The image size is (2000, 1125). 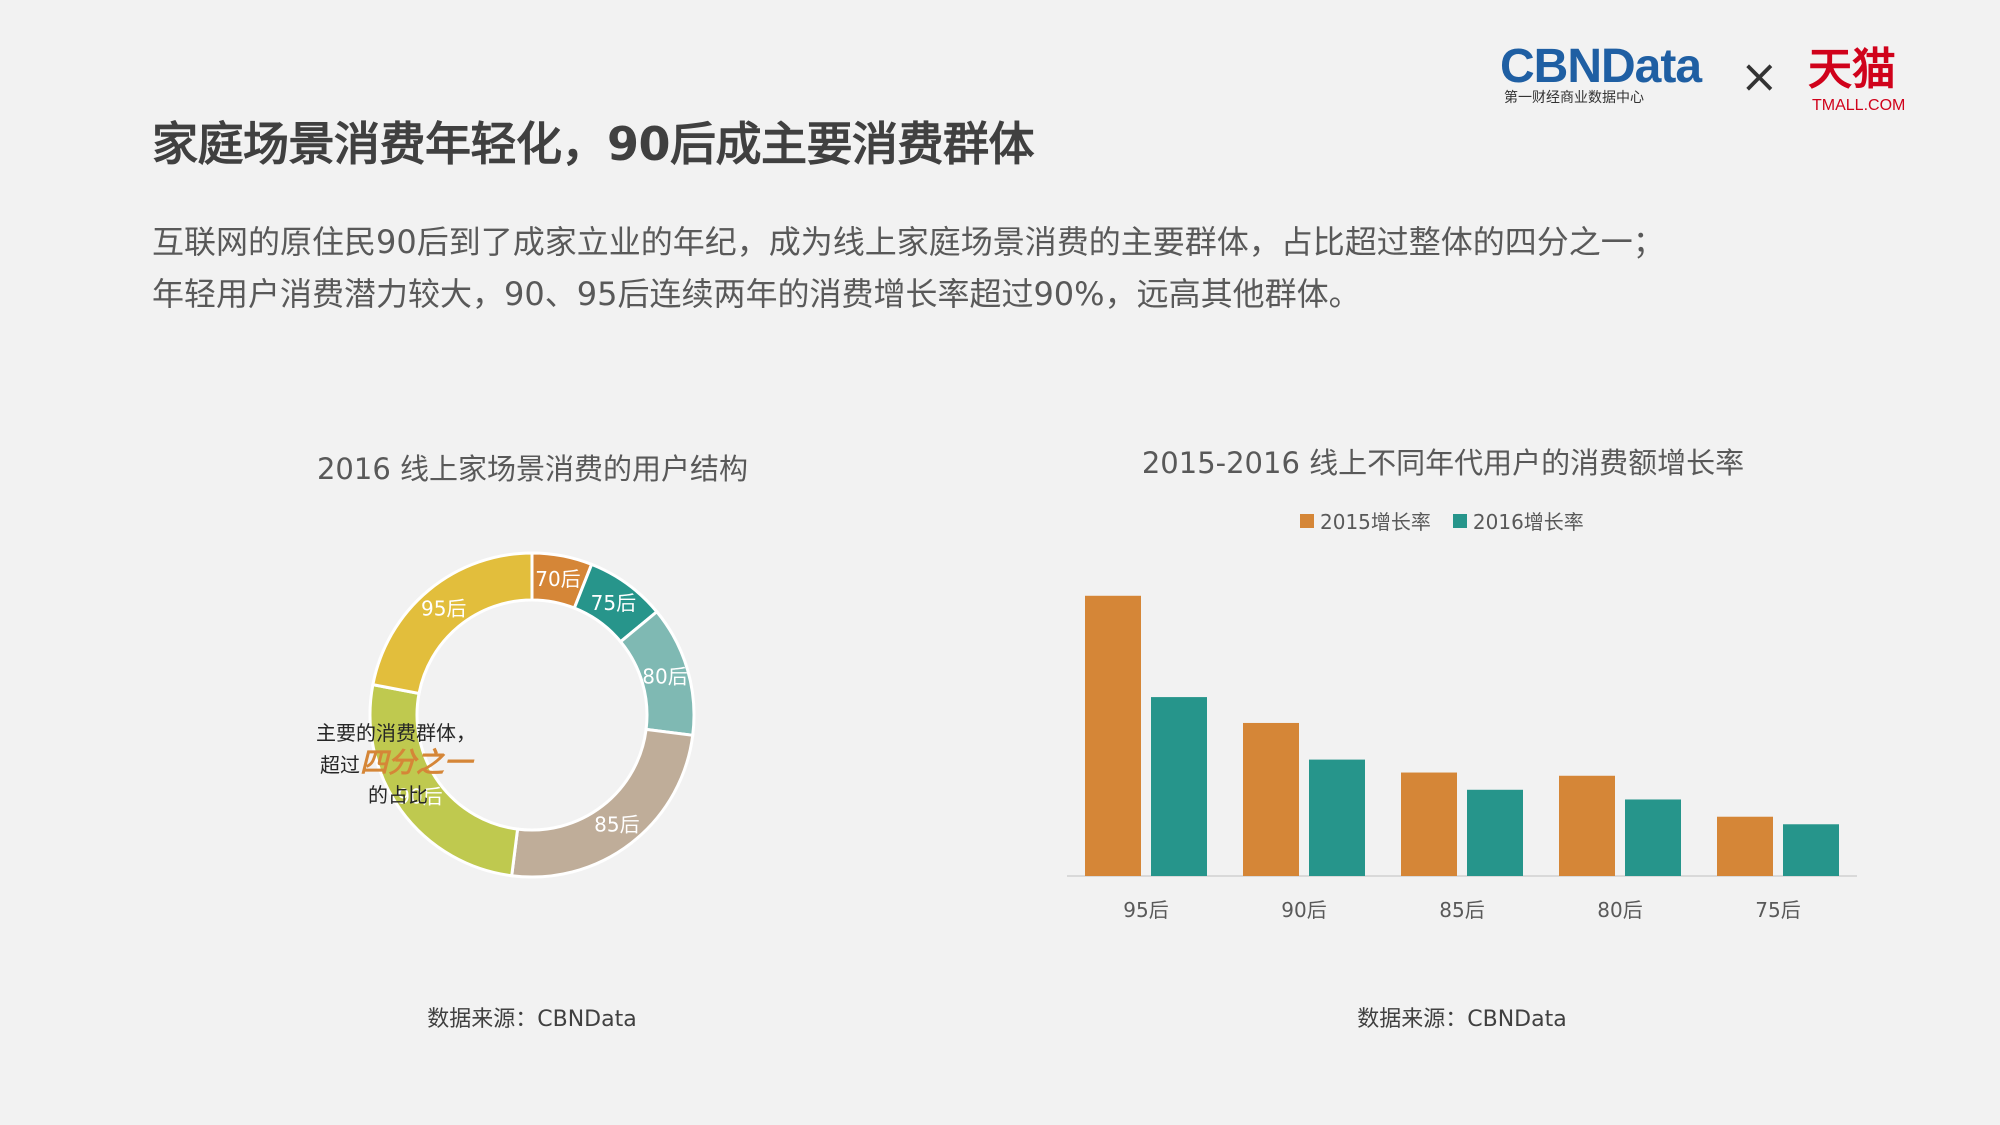 What do you see at coordinates (1145, 910) in the screenshot?
I see `x-tick-label: 95后` at bounding box center [1145, 910].